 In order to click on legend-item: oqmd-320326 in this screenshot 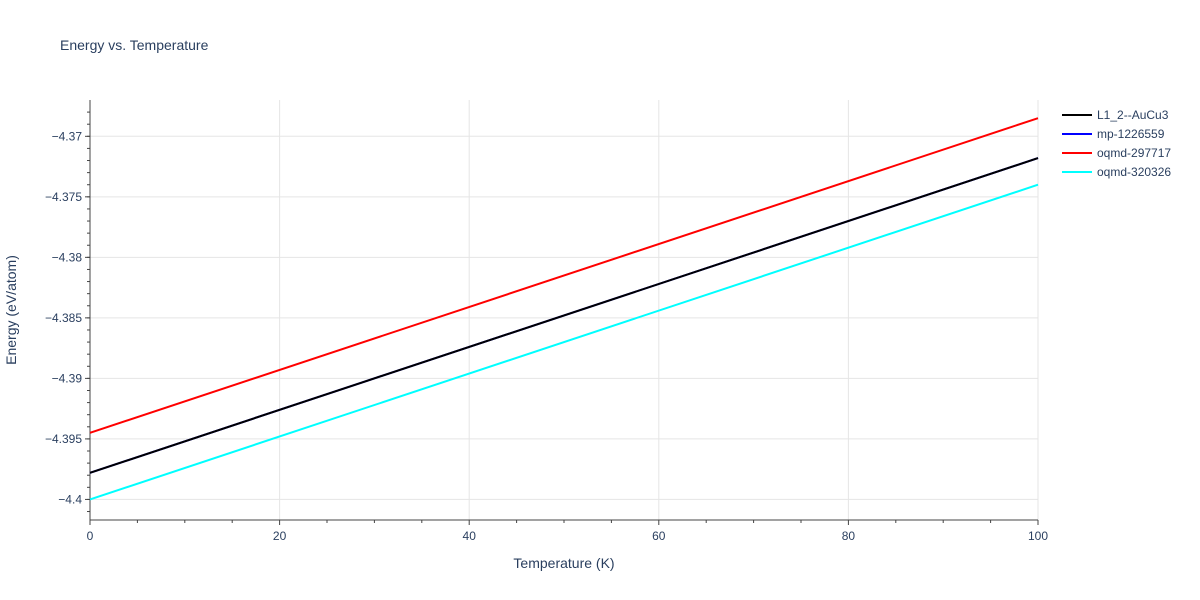, I will do `click(1116, 172)`.